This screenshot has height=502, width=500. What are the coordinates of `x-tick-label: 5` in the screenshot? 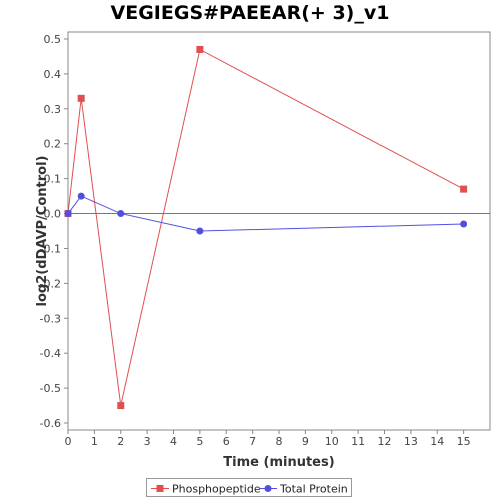 It's located at (199, 441).